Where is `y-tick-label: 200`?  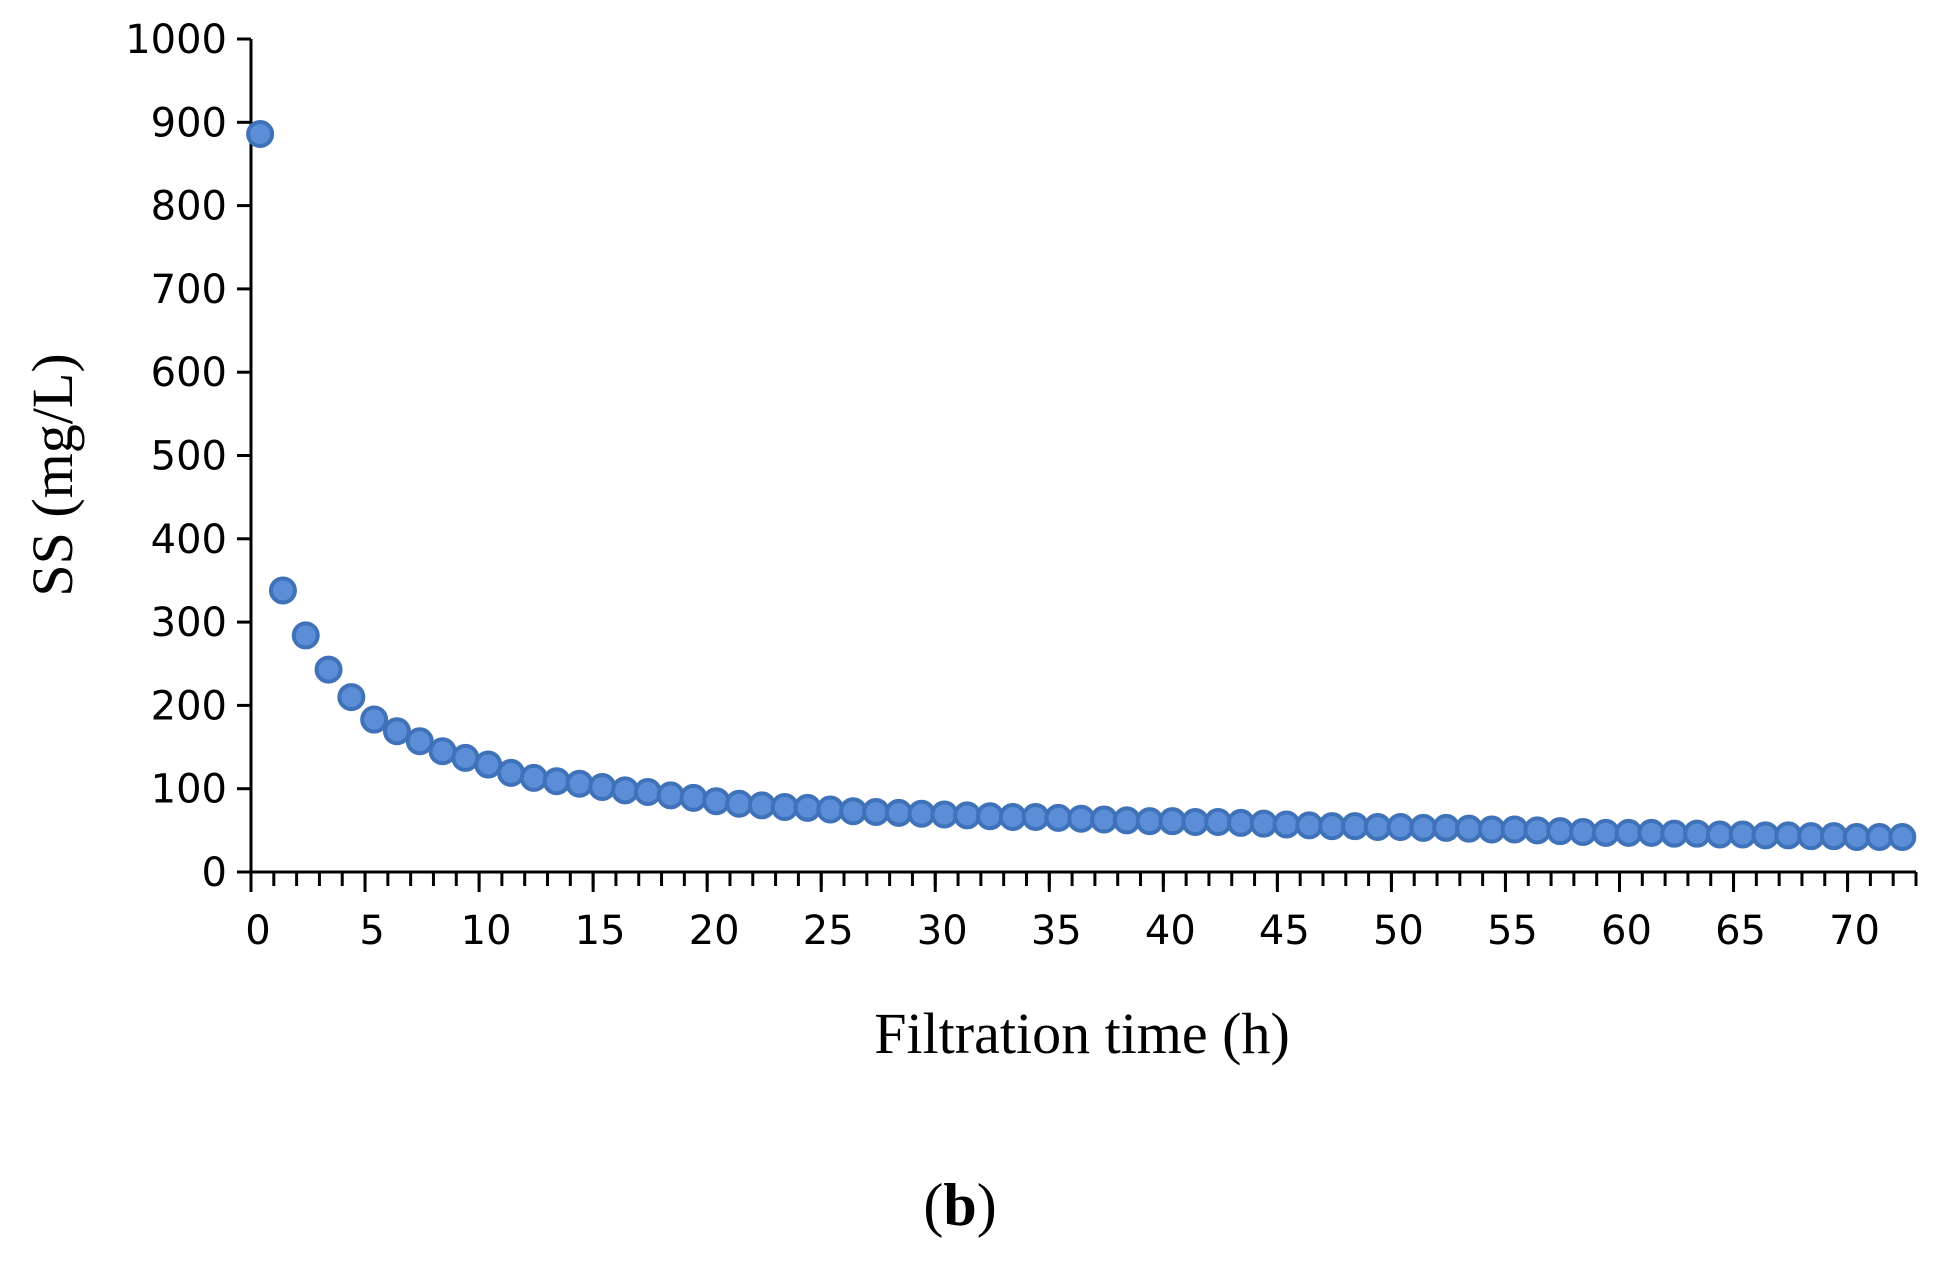 y-tick-label: 200 is located at coordinates (189, 706).